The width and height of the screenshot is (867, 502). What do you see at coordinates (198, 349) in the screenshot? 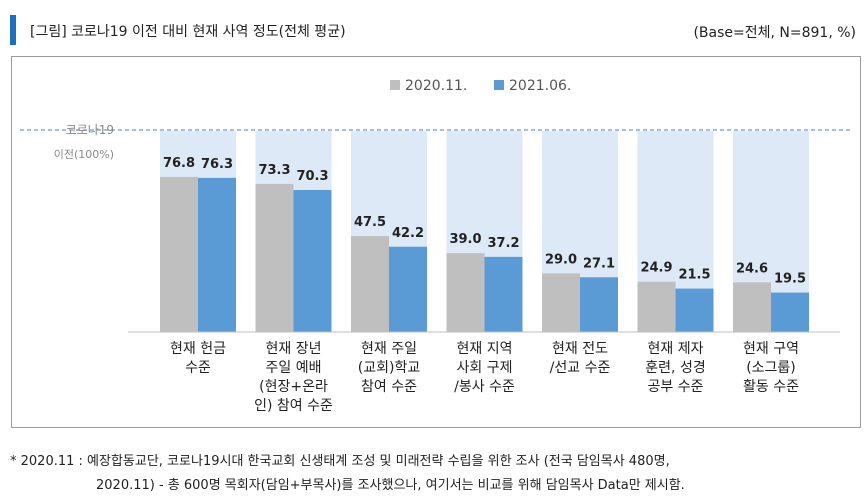
I see `category-label-1-line-1: 현재 헌금` at bounding box center [198, 349].